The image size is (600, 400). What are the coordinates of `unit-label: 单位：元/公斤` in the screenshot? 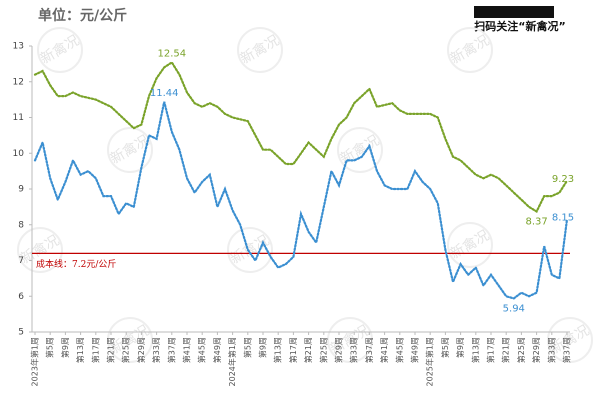 It's located at (82, 15).